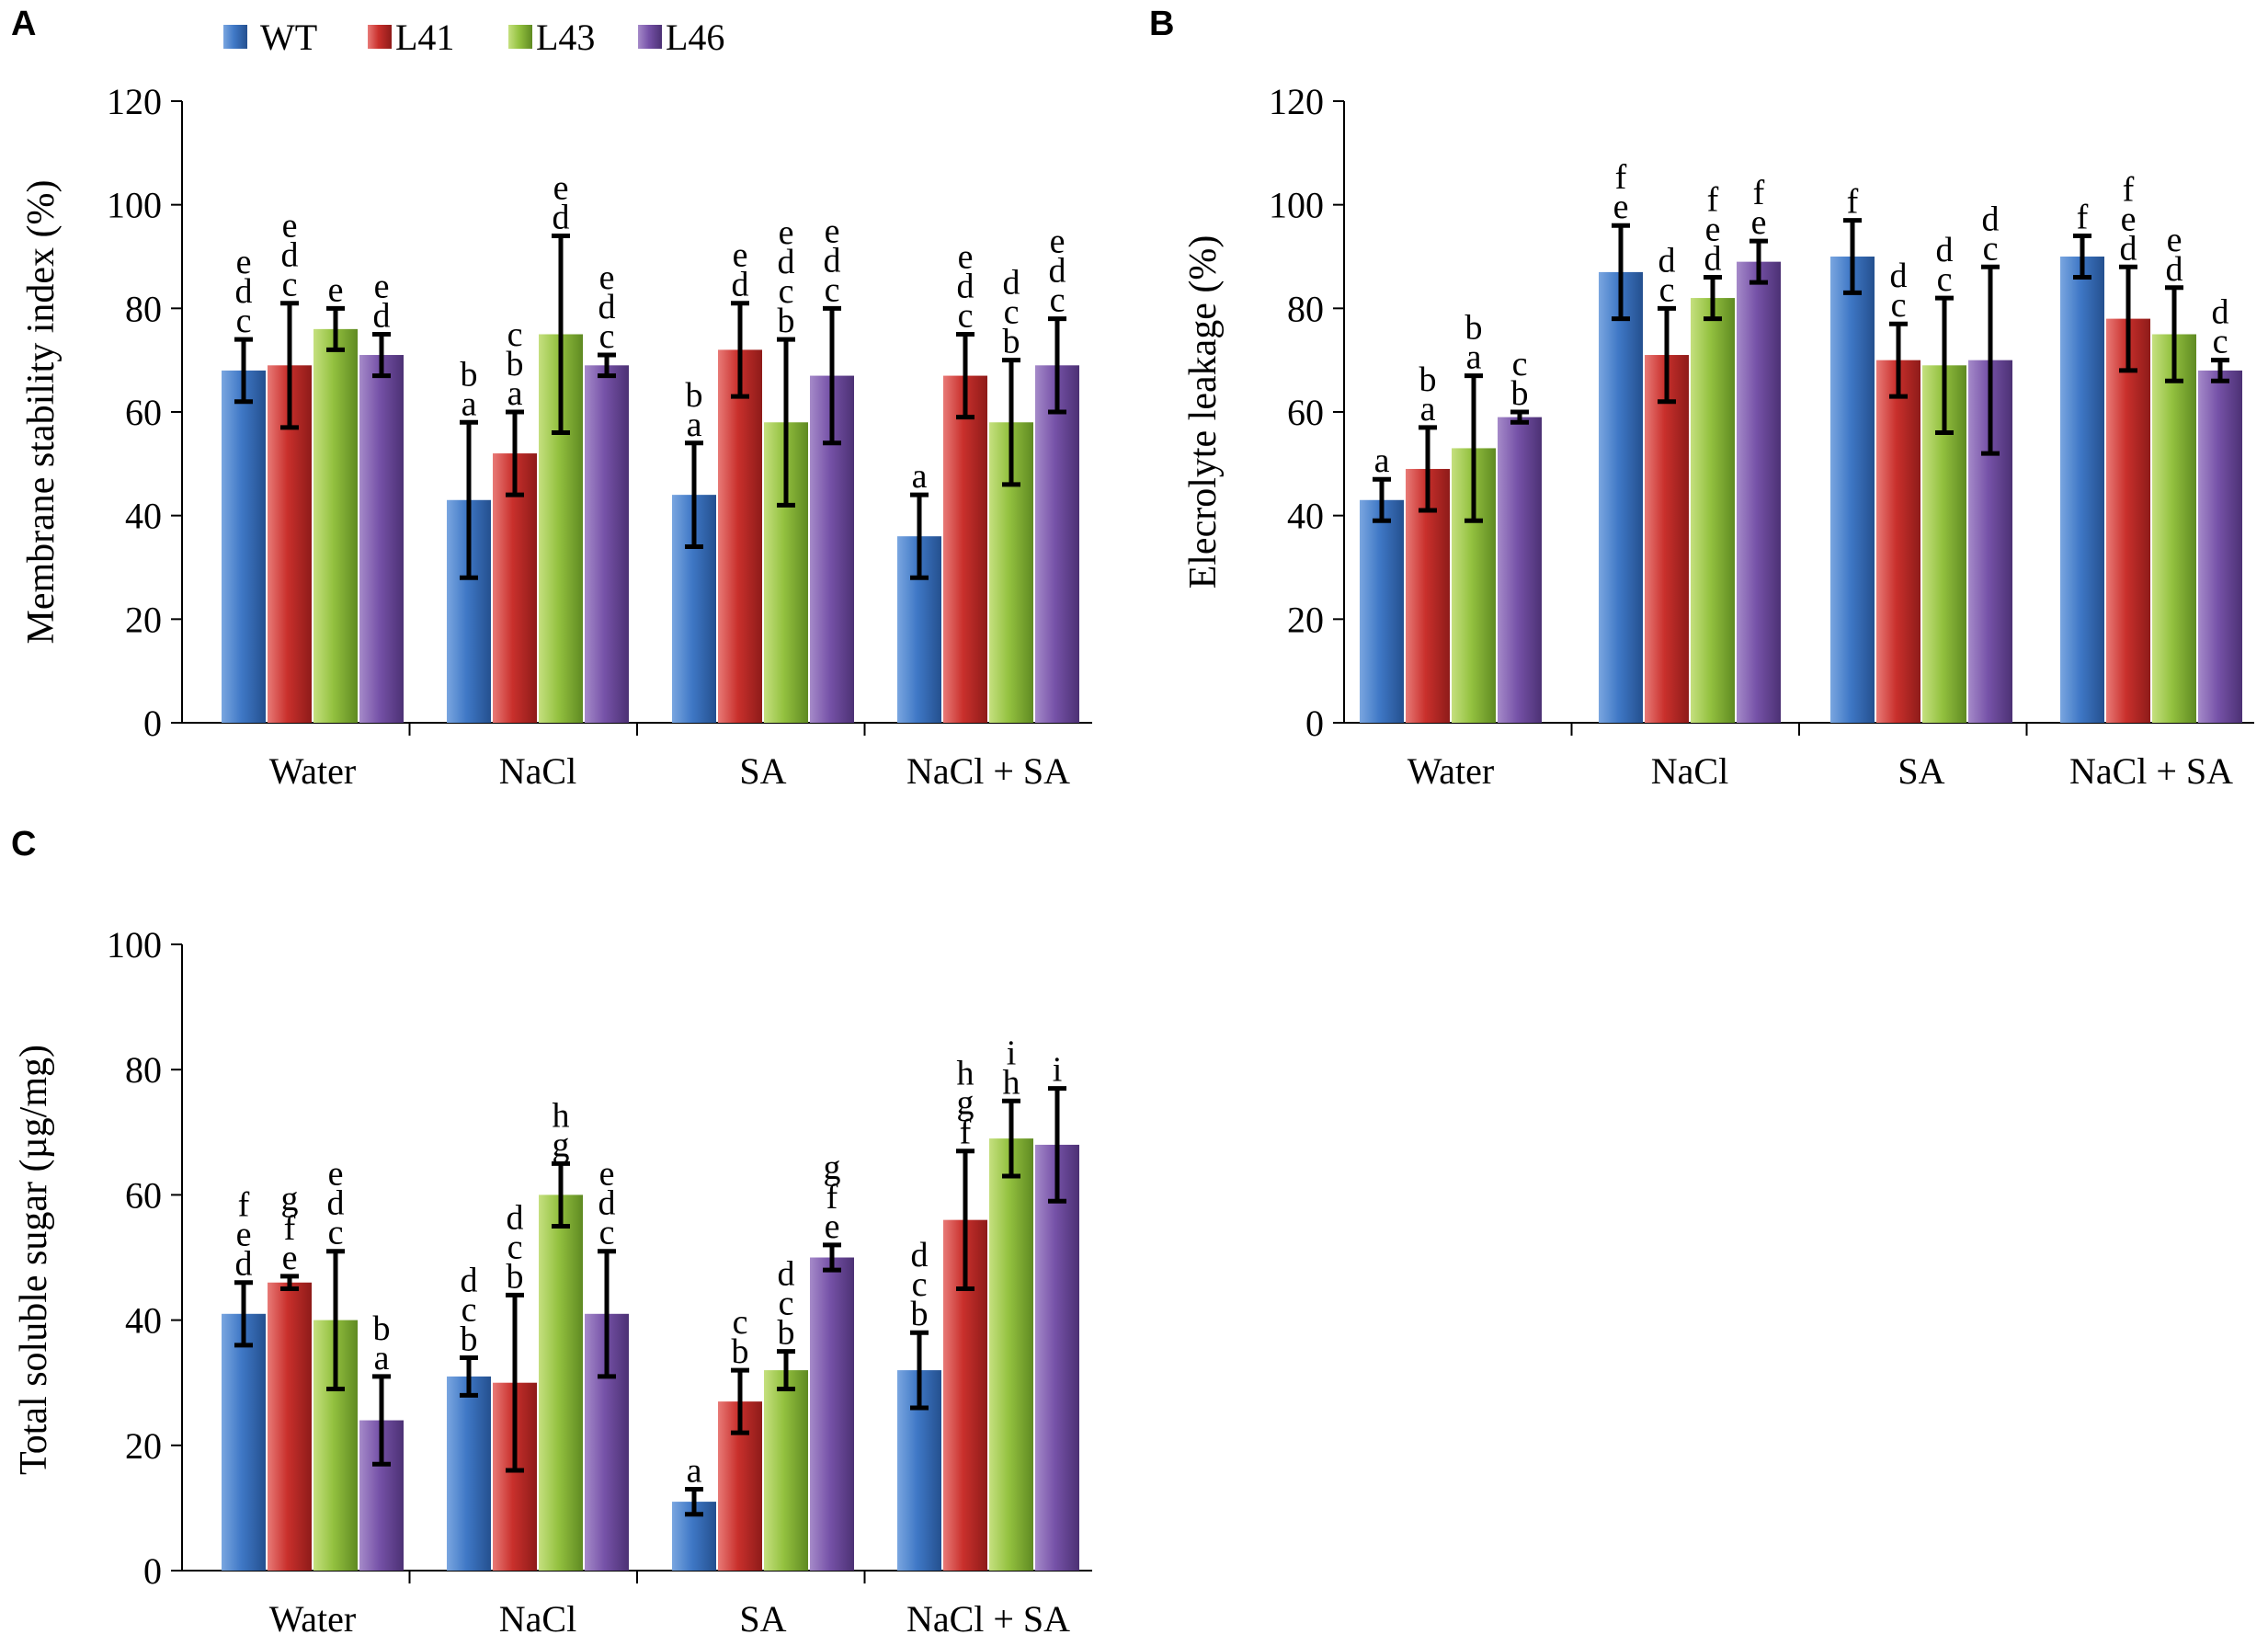 The width and height of the screenshot is (2268, 1646). I want to click on significance-letter-l46-water: c, so click(1520, 364).